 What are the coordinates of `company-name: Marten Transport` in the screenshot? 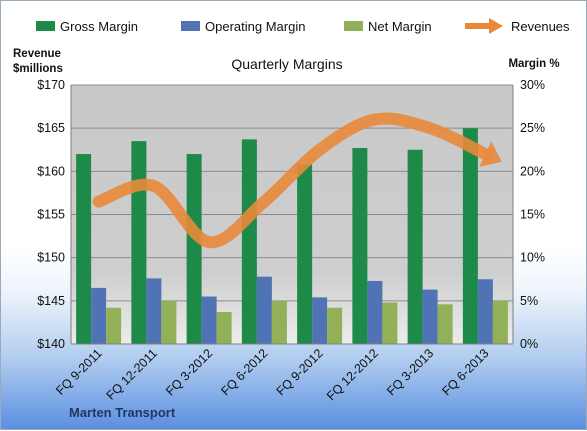 It's located at (122, 412).